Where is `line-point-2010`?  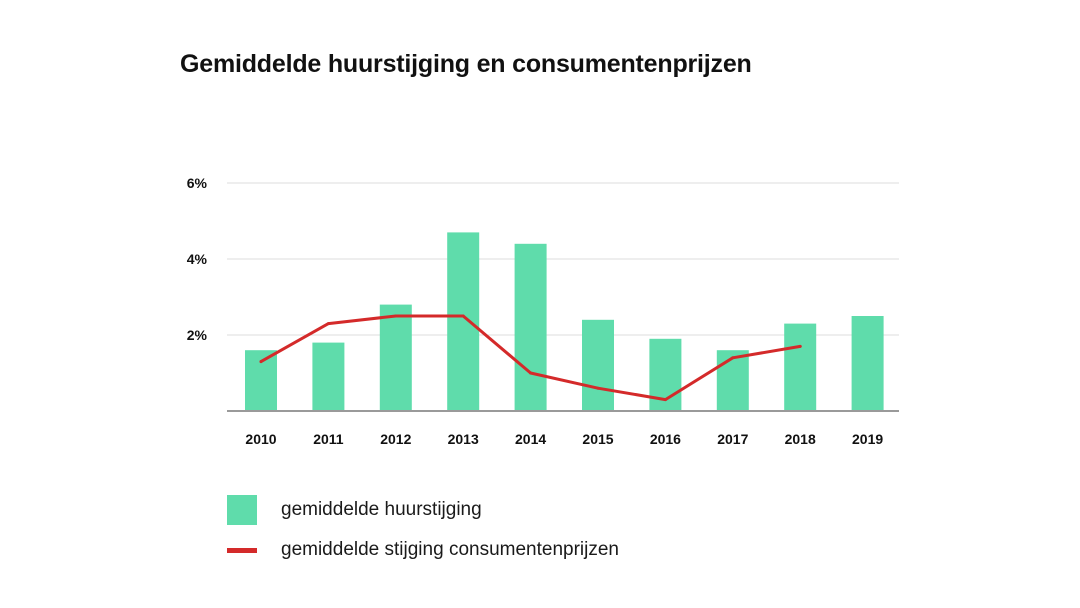
line-point-2010 is located at coordinates (261, 362).